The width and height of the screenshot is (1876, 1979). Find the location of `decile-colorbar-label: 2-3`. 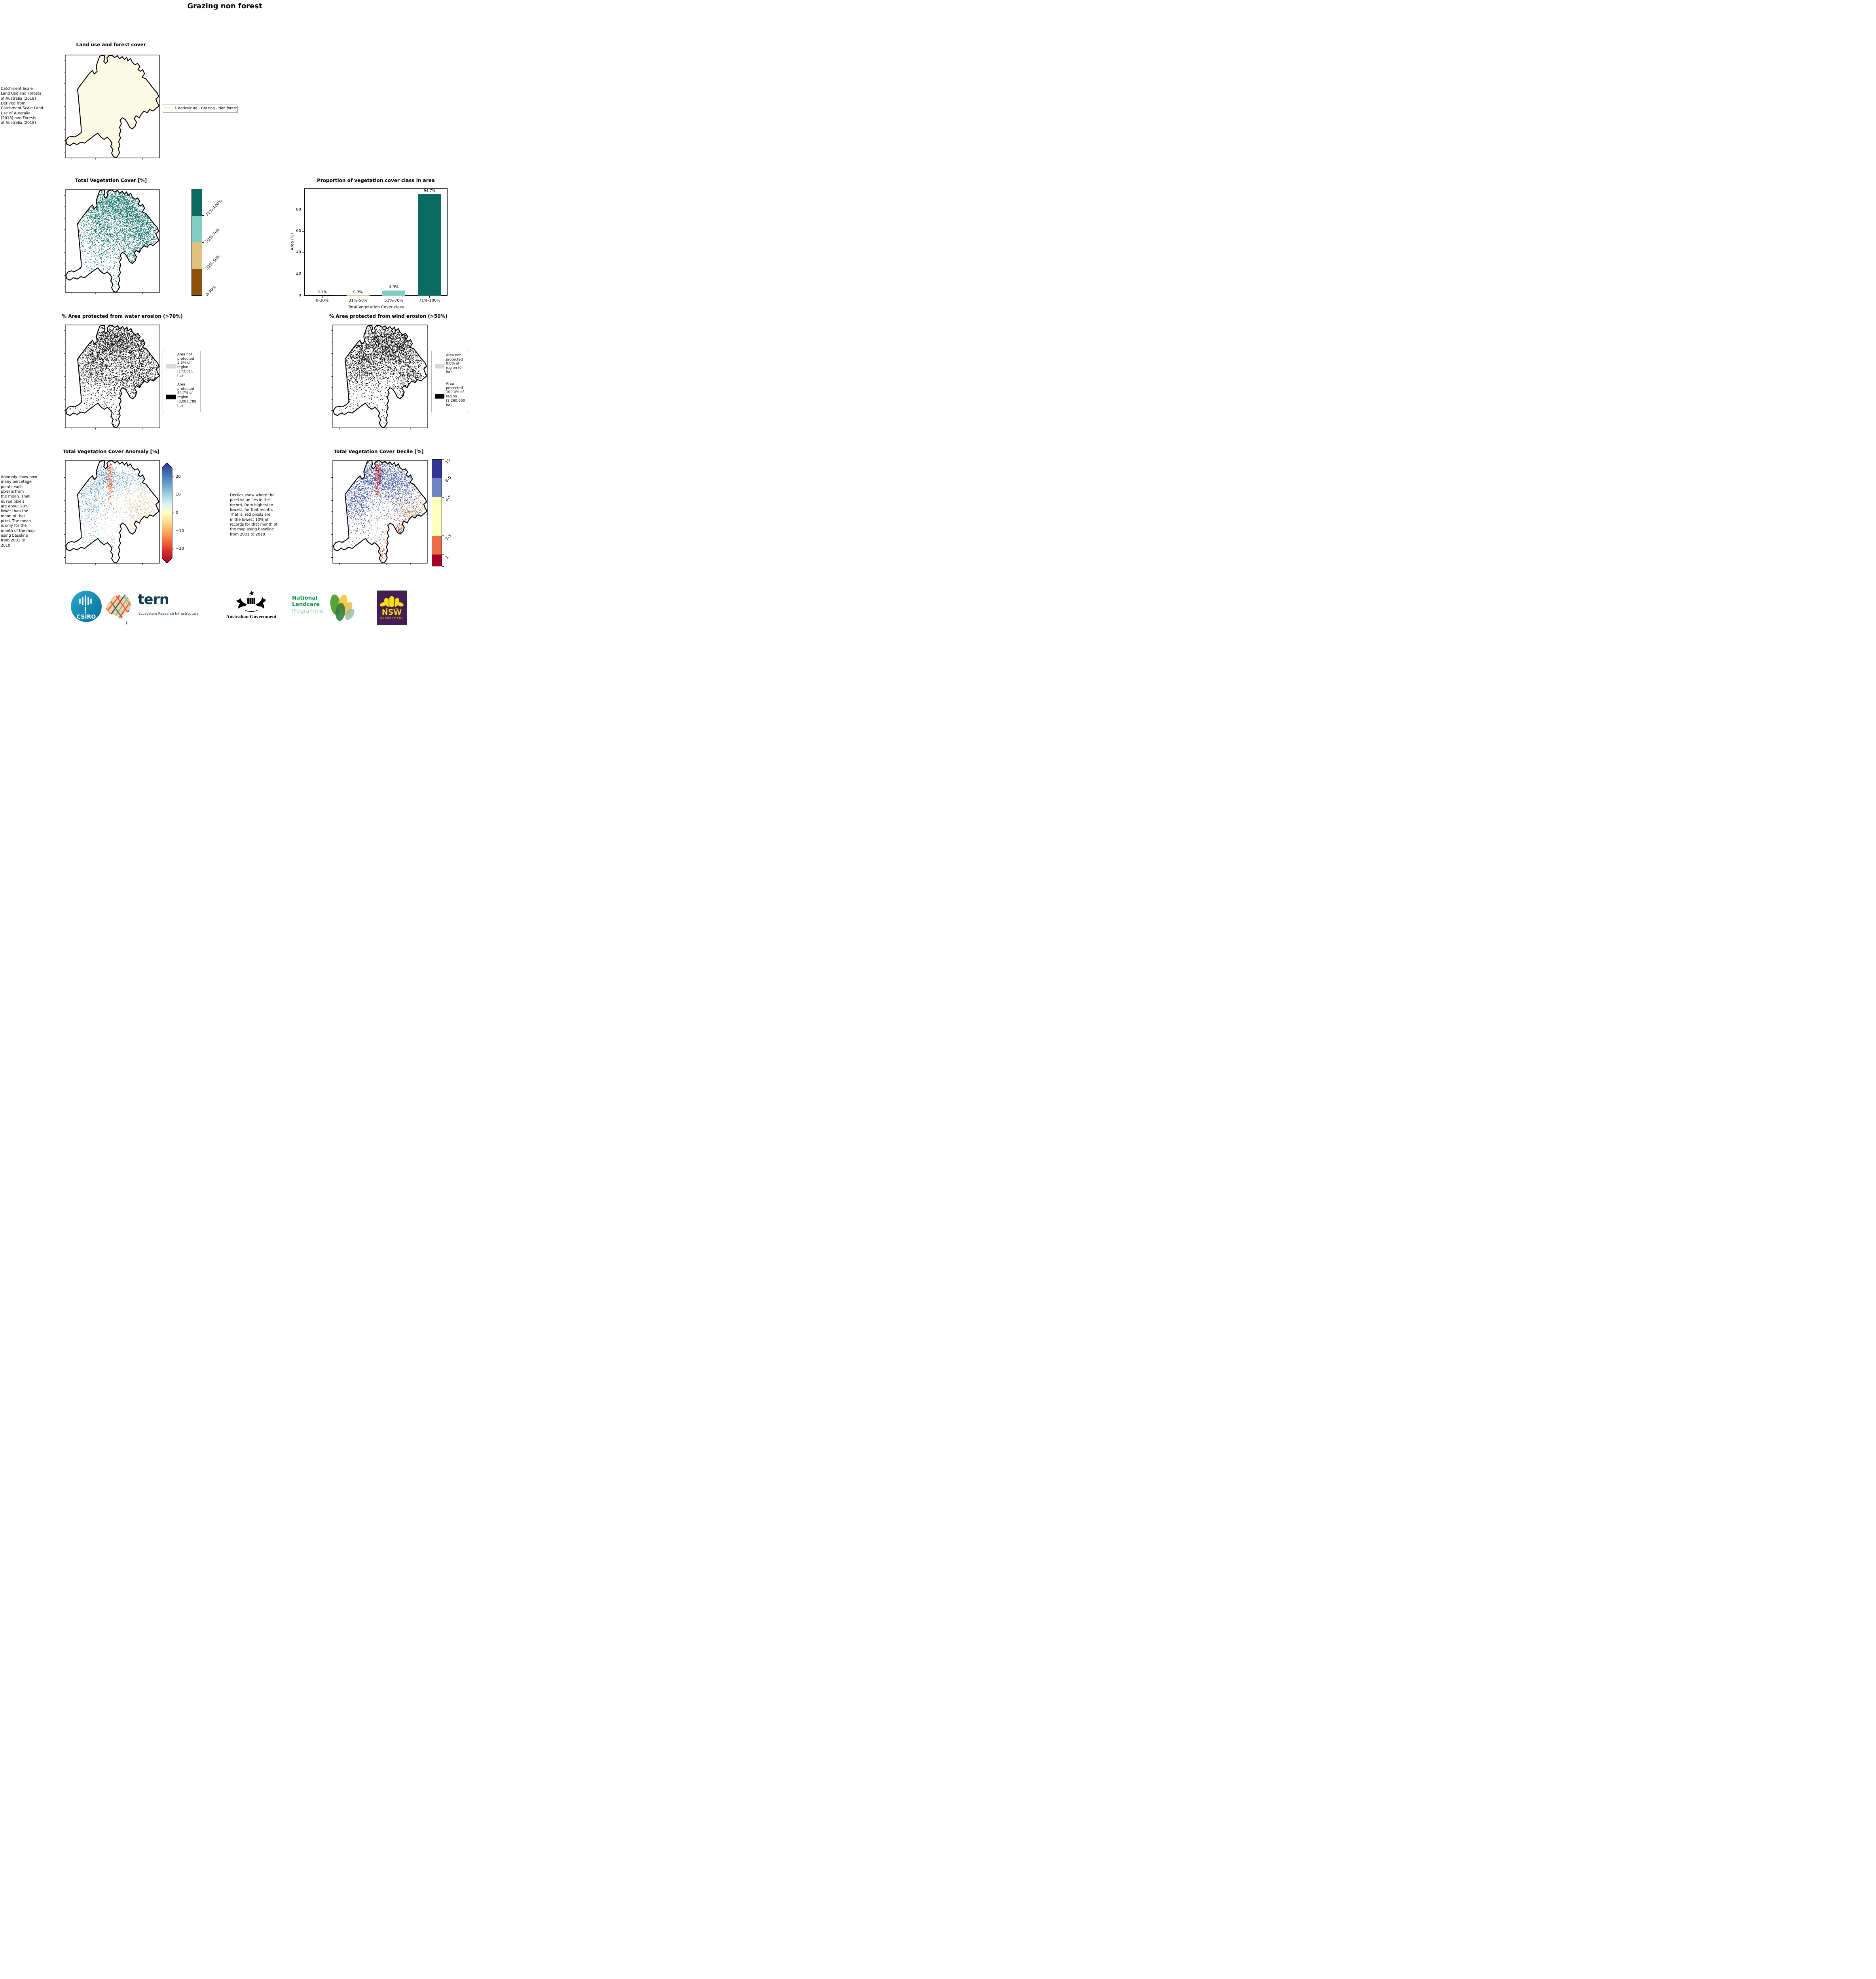

decile-colorbar-label: 2-3 is located at coordinates (449, 537).